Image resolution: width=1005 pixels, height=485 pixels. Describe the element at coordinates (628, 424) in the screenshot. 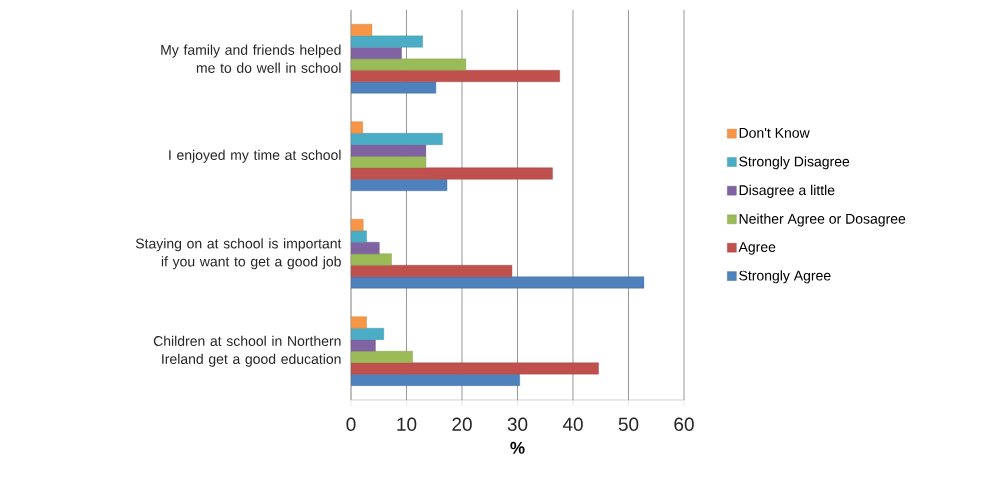

I see `x-tick-label: 50` at that location.